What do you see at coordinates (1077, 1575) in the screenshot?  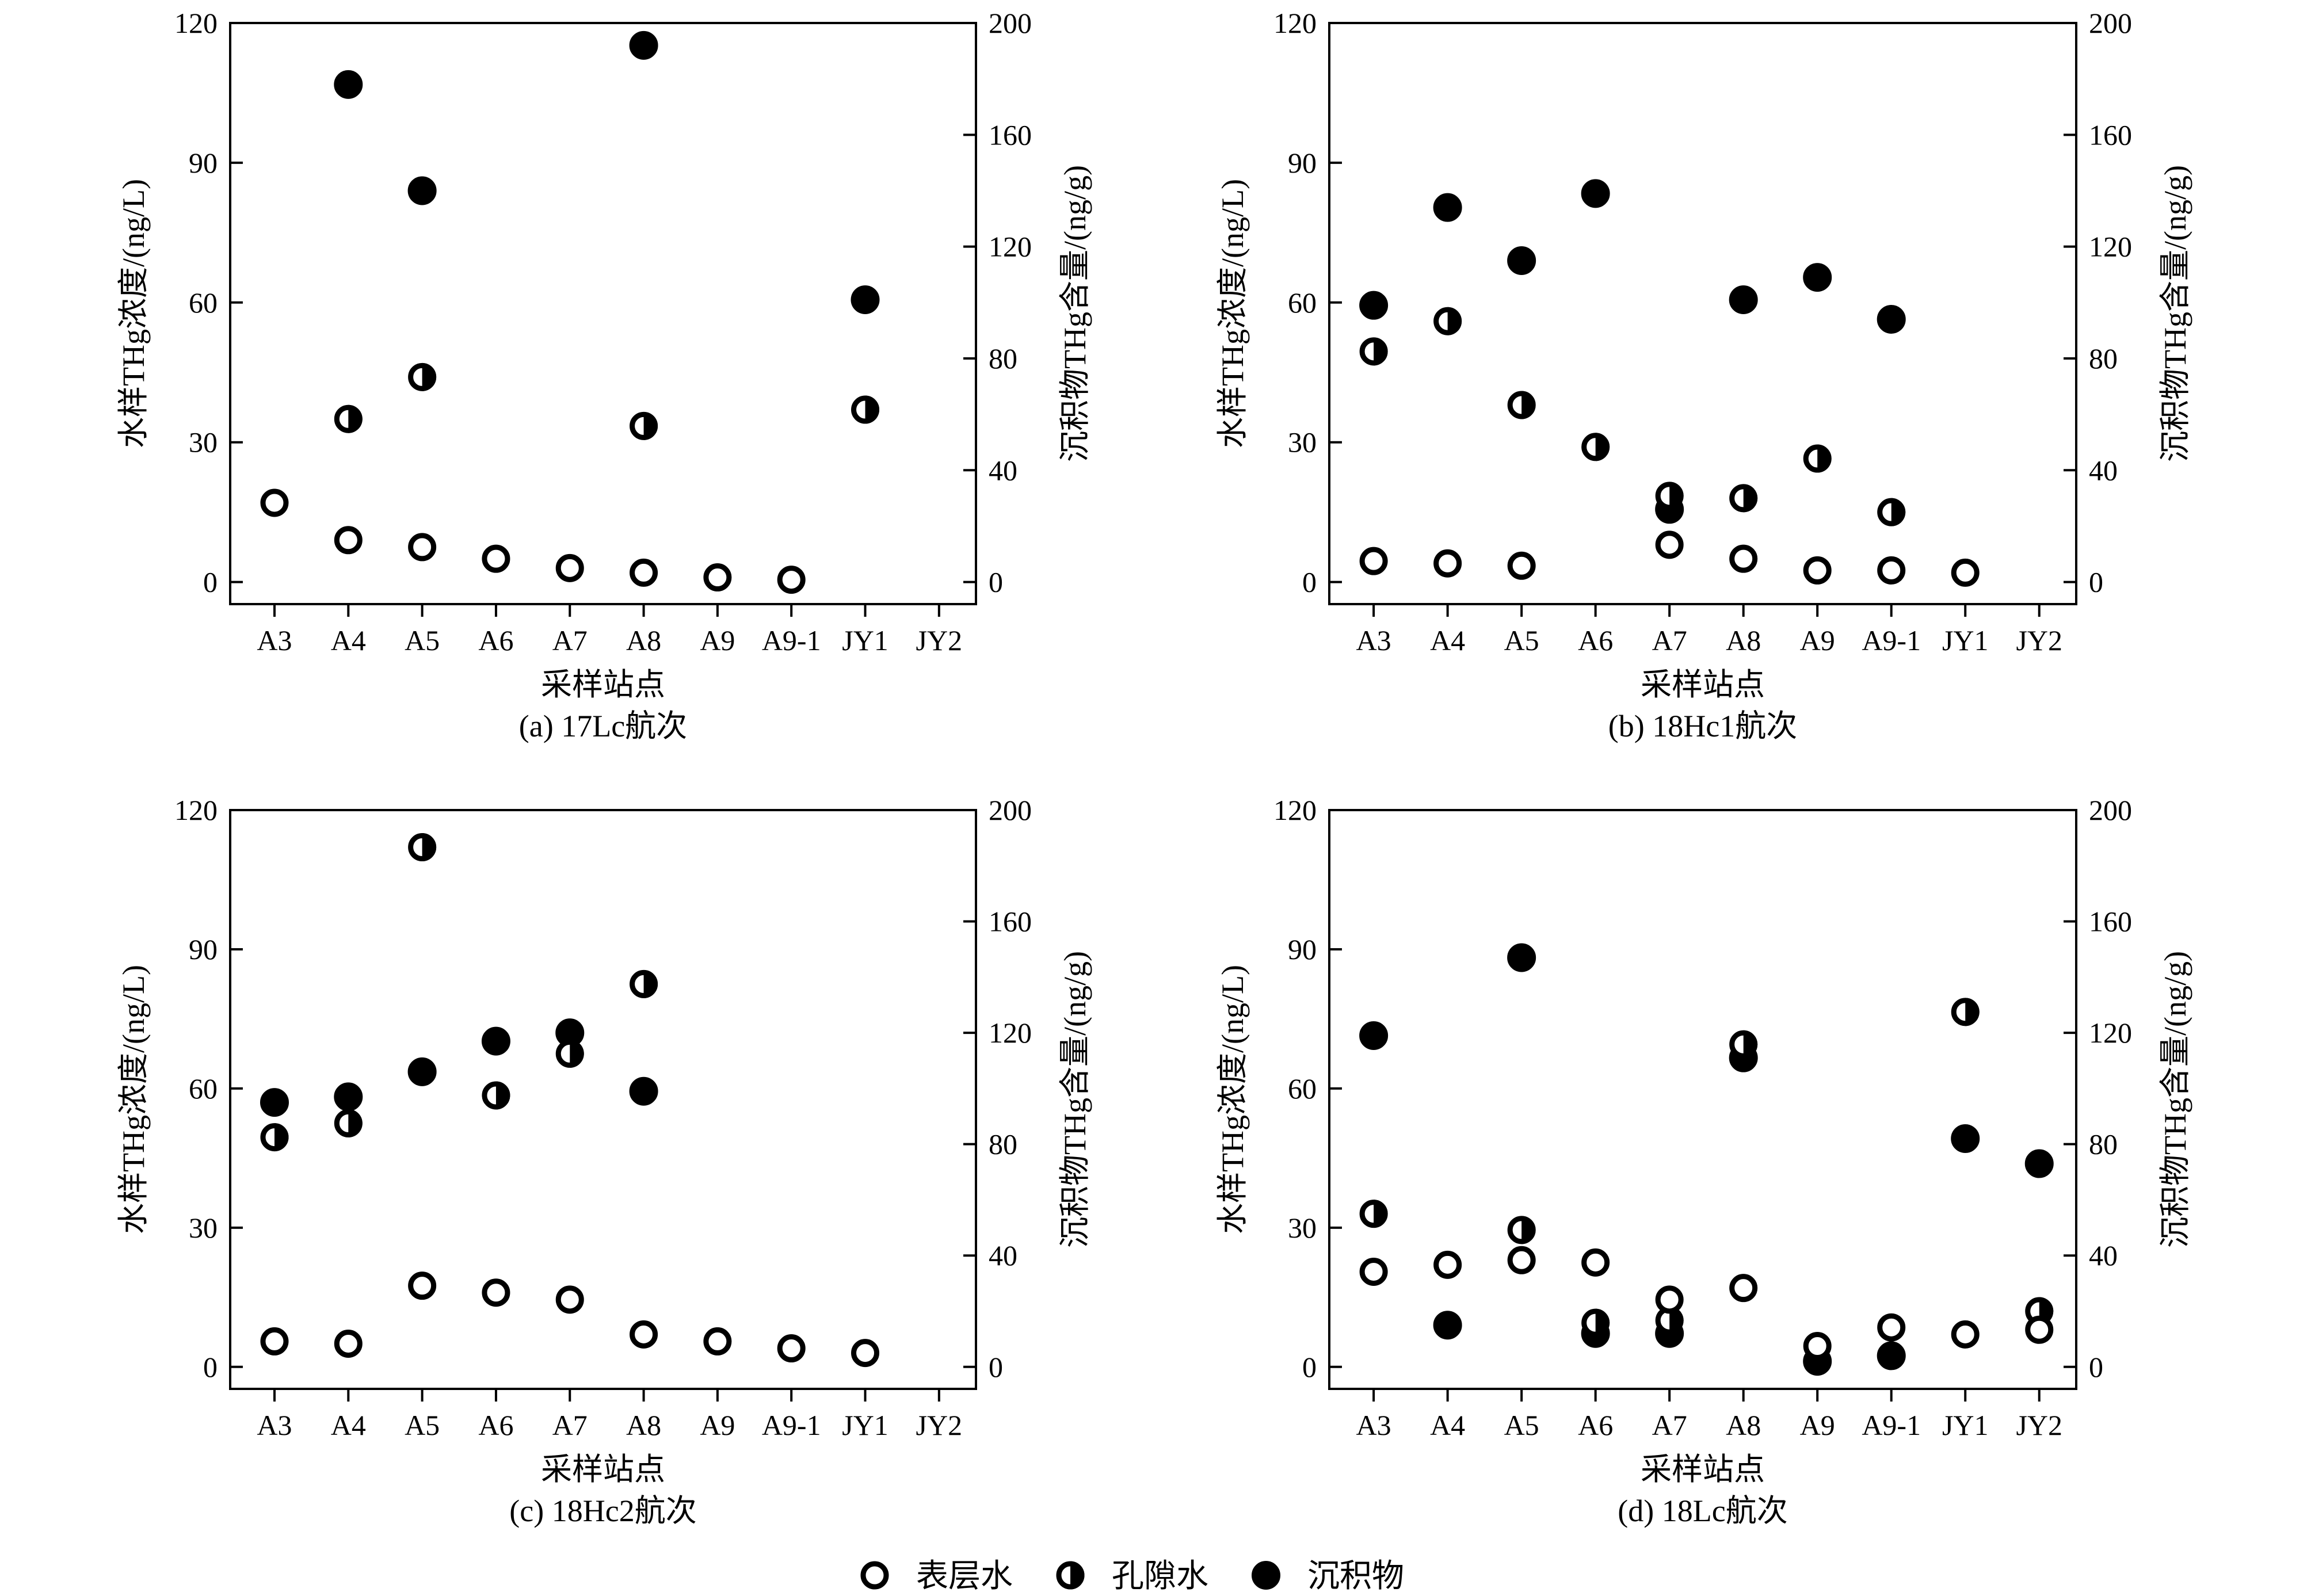 I see `legend-marker-half-half` at bounding box center [1077, 1575].